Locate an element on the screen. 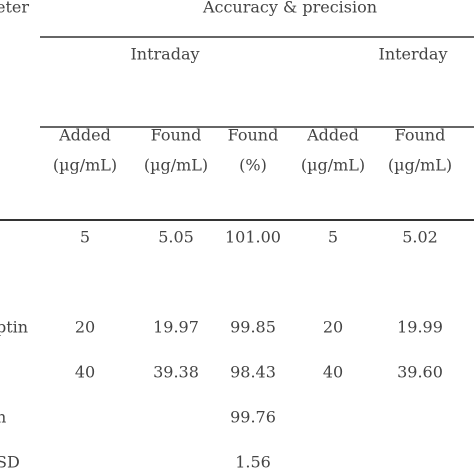 This screenshot has width=474, height=474. cell: 99.76 is located at coordinates (253, 417).